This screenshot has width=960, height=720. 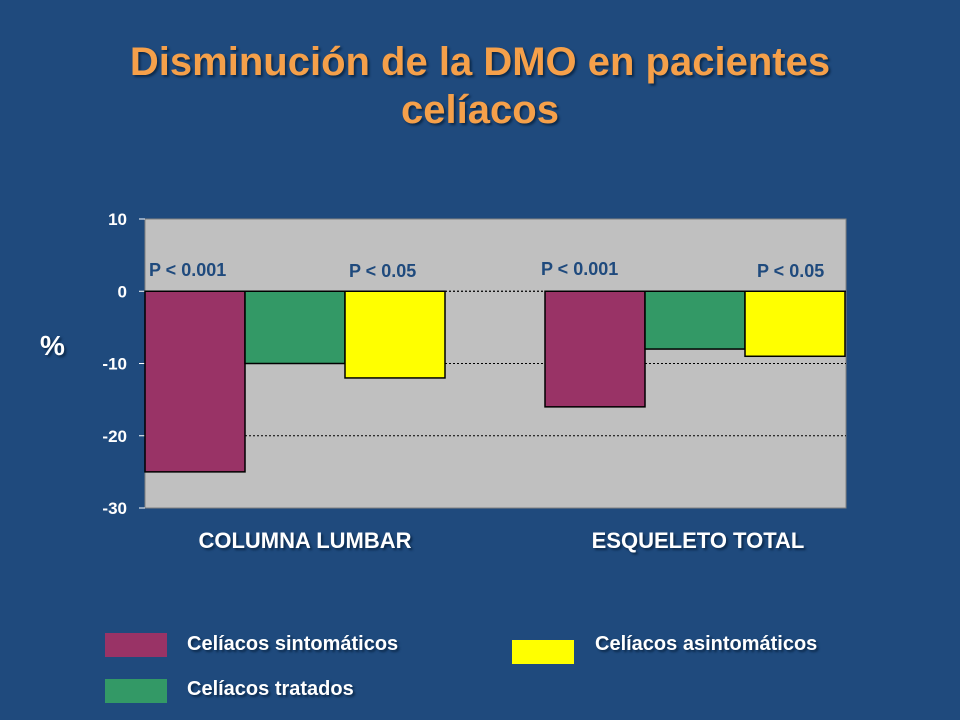 I want to click on category-label-esqueleto-total: ESQUELETO TOTAL, so click(x=698, y=540).